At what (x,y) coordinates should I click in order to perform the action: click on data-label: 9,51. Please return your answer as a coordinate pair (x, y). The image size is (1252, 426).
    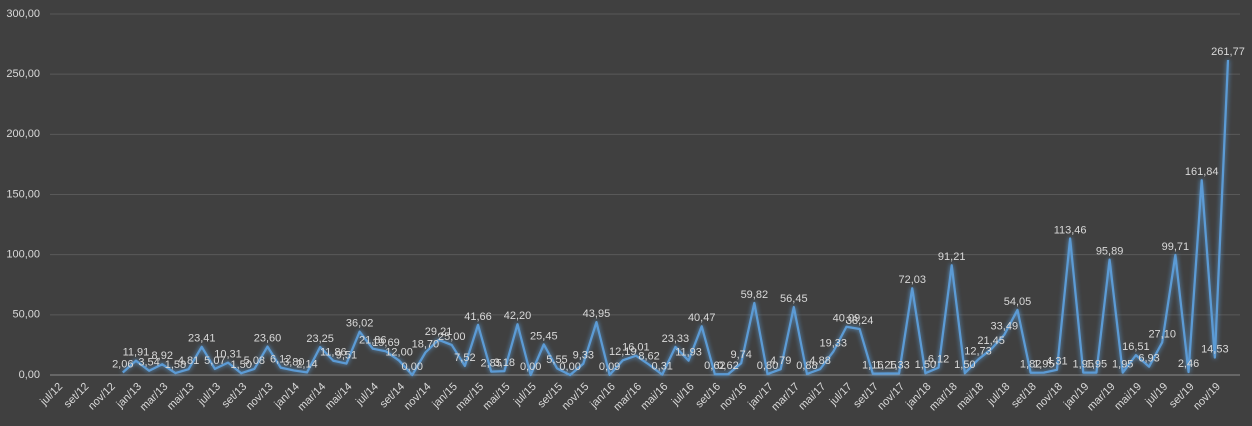
    Looking at the image, I should click on (346, 355).